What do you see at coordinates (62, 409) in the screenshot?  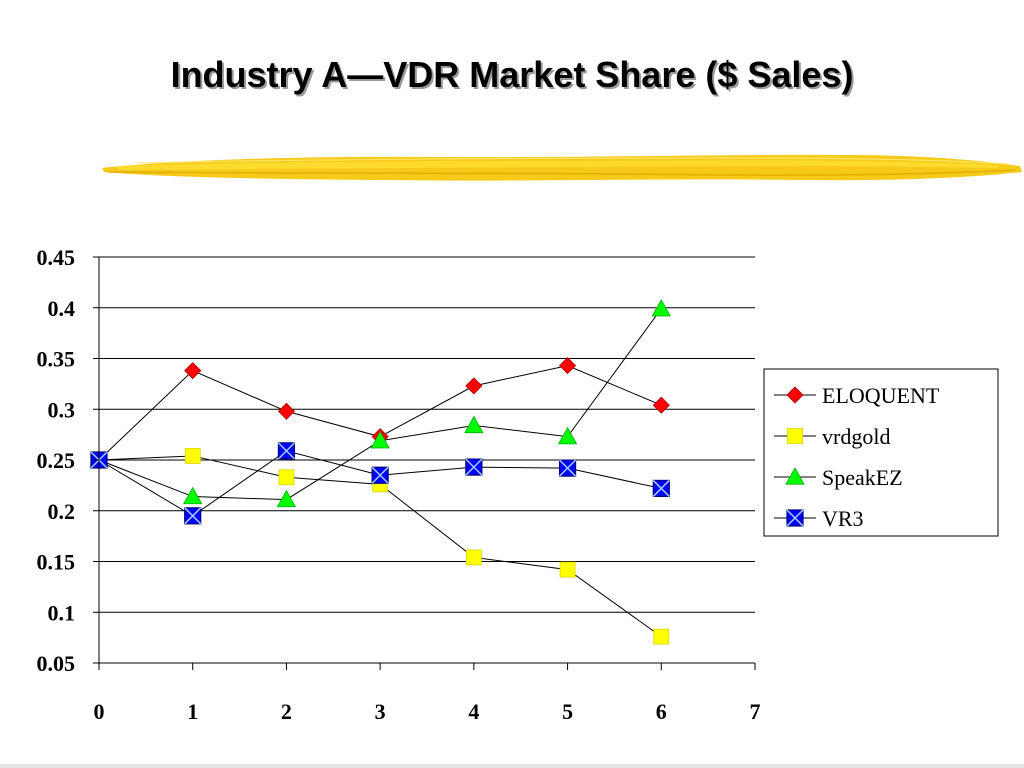 I see `y-tick-label: 0.3` at bounding box center [62, 409].